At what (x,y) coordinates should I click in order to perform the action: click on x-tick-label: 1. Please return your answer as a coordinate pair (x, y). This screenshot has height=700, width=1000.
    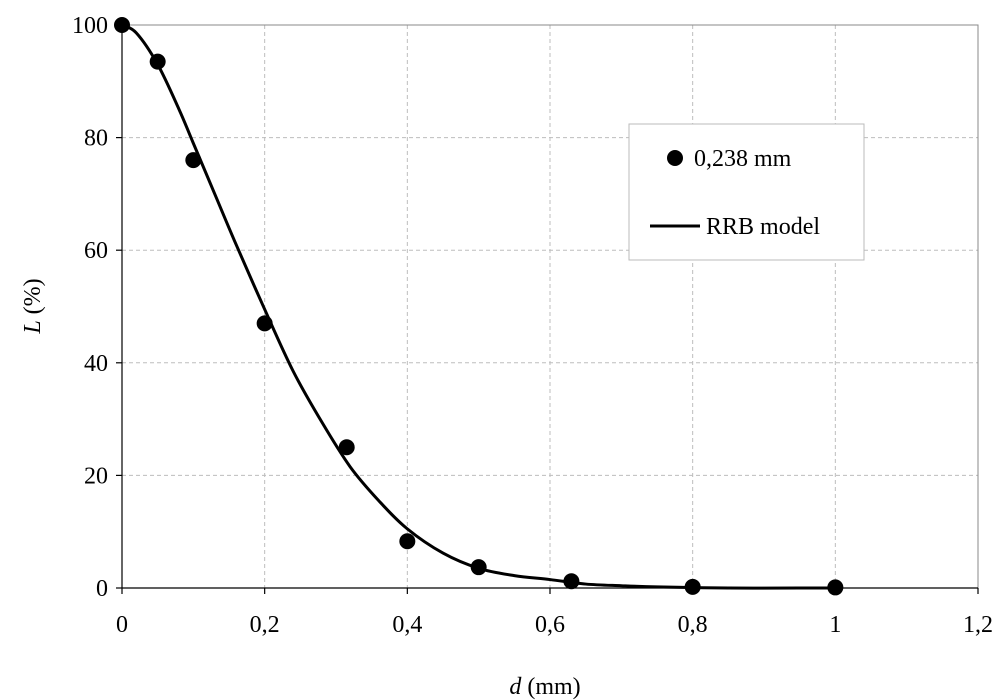
    Looking at the image, I should click on (835, 625).